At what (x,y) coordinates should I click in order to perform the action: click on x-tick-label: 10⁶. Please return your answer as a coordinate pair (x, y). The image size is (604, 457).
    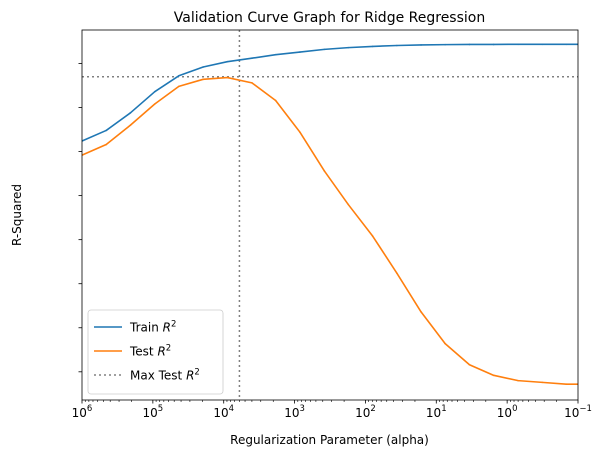
    Looking at the image, I should click on (82, 412).